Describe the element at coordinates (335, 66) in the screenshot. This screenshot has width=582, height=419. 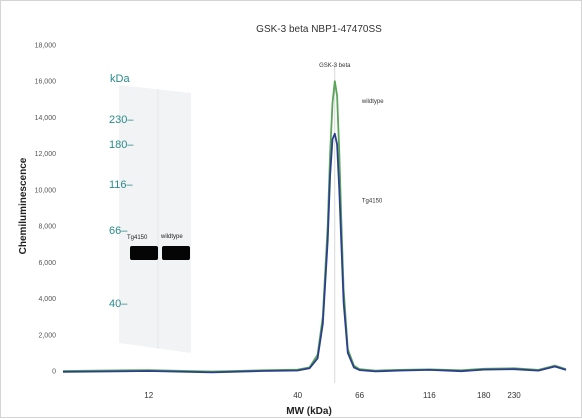
I see `peak-annotation: GSK-3 beta` at that location.